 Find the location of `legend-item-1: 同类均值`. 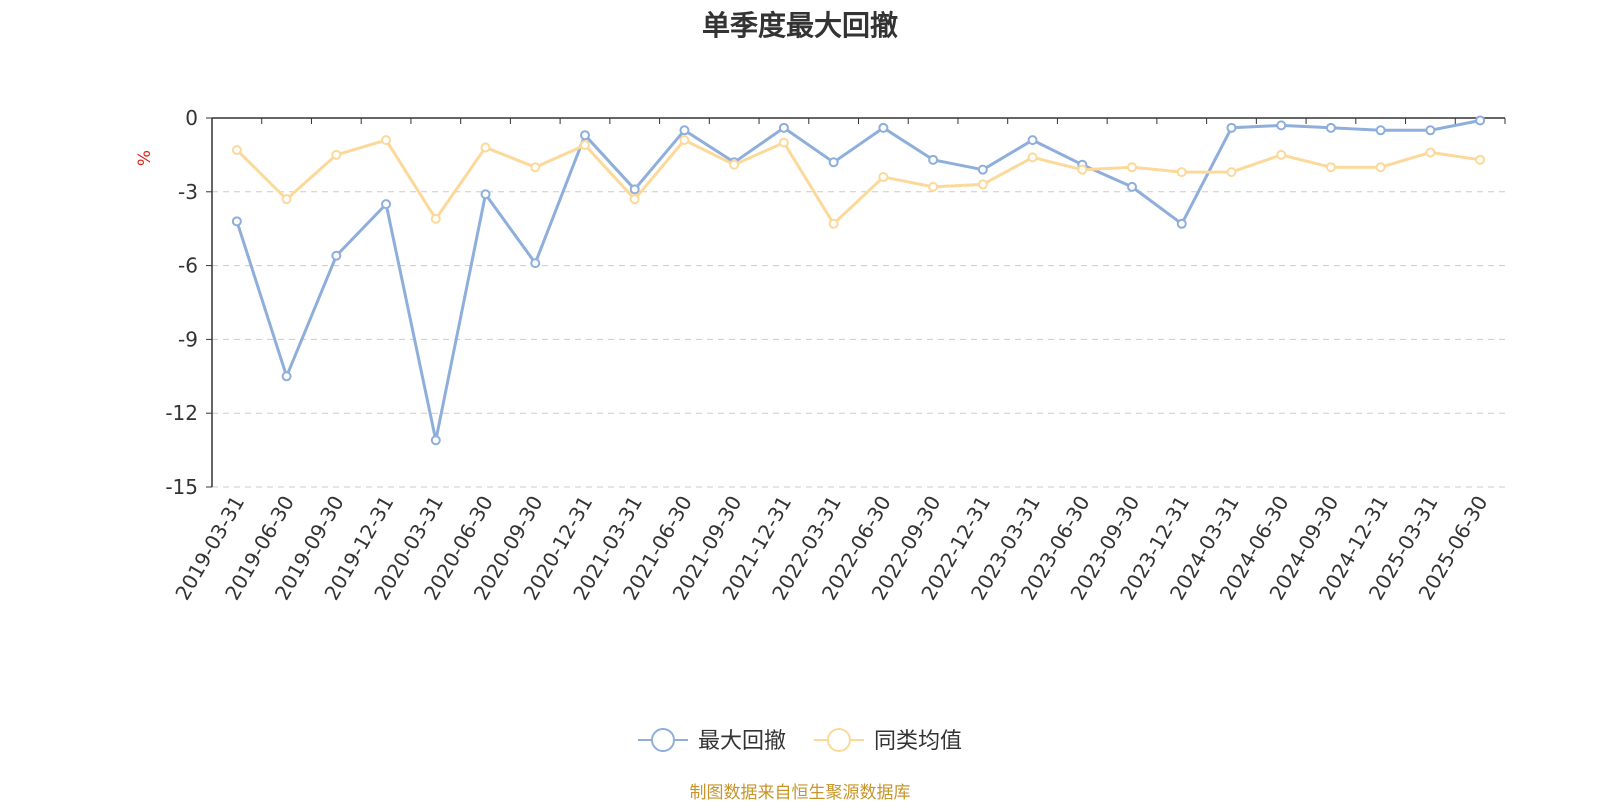

legend-item-1: 同类均值 is located at coordinates (888, 741).